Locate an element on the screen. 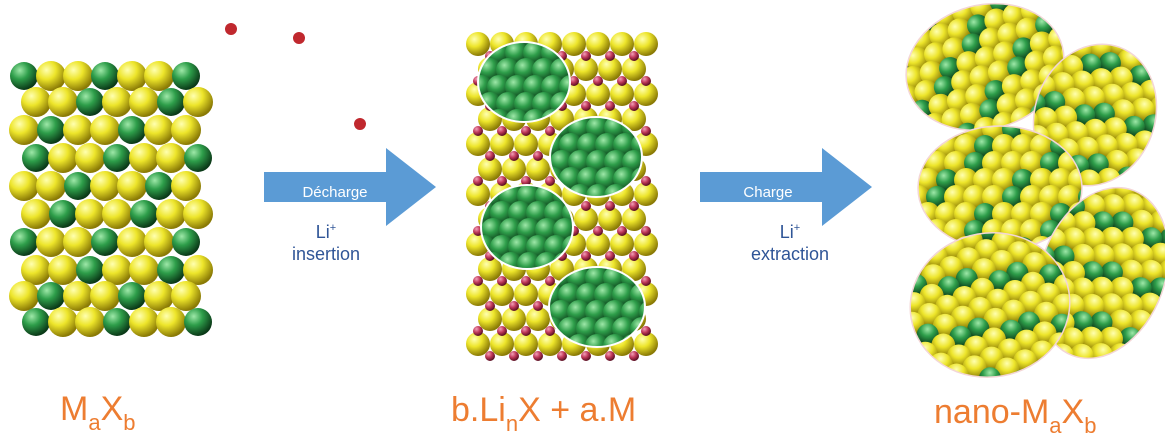 This screenshot has height=448, width=1165. nano-label-pre: nano-M is located at coordinates (992, 412).